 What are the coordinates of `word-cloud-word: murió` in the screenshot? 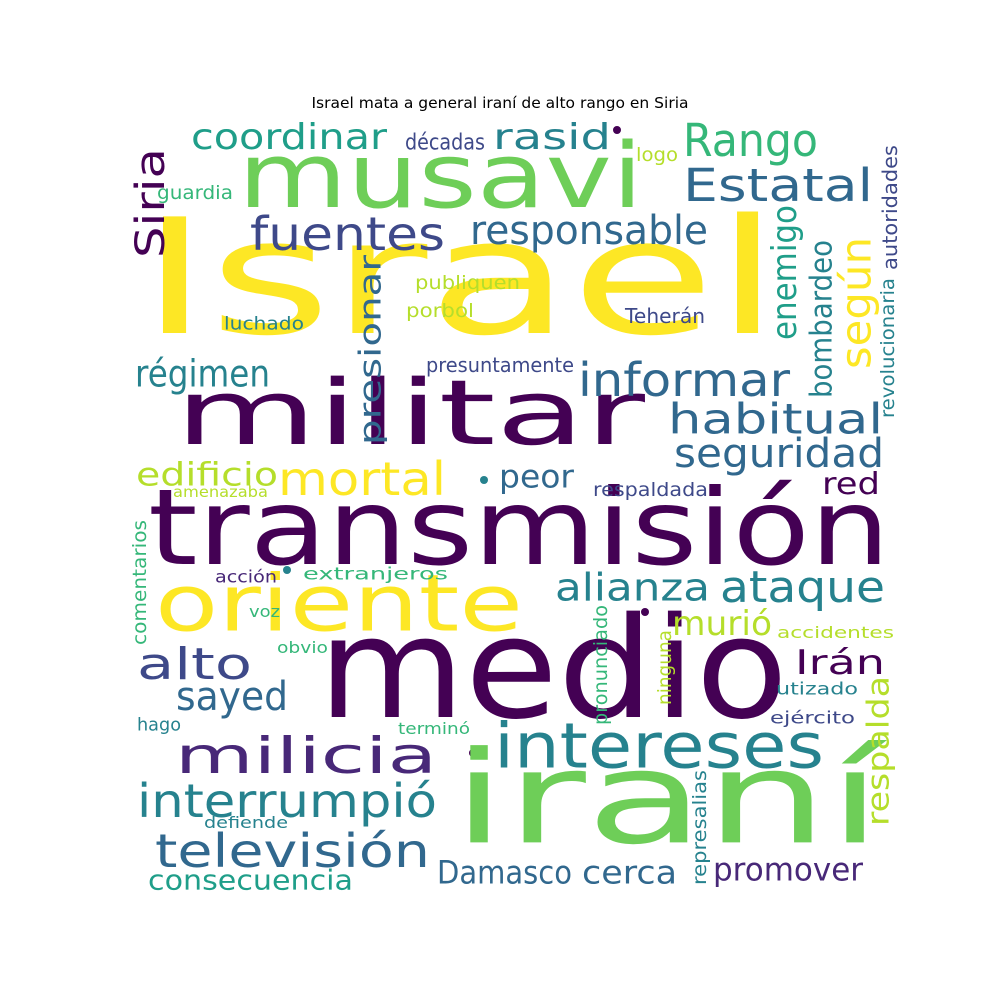 It's located at (722, 624).